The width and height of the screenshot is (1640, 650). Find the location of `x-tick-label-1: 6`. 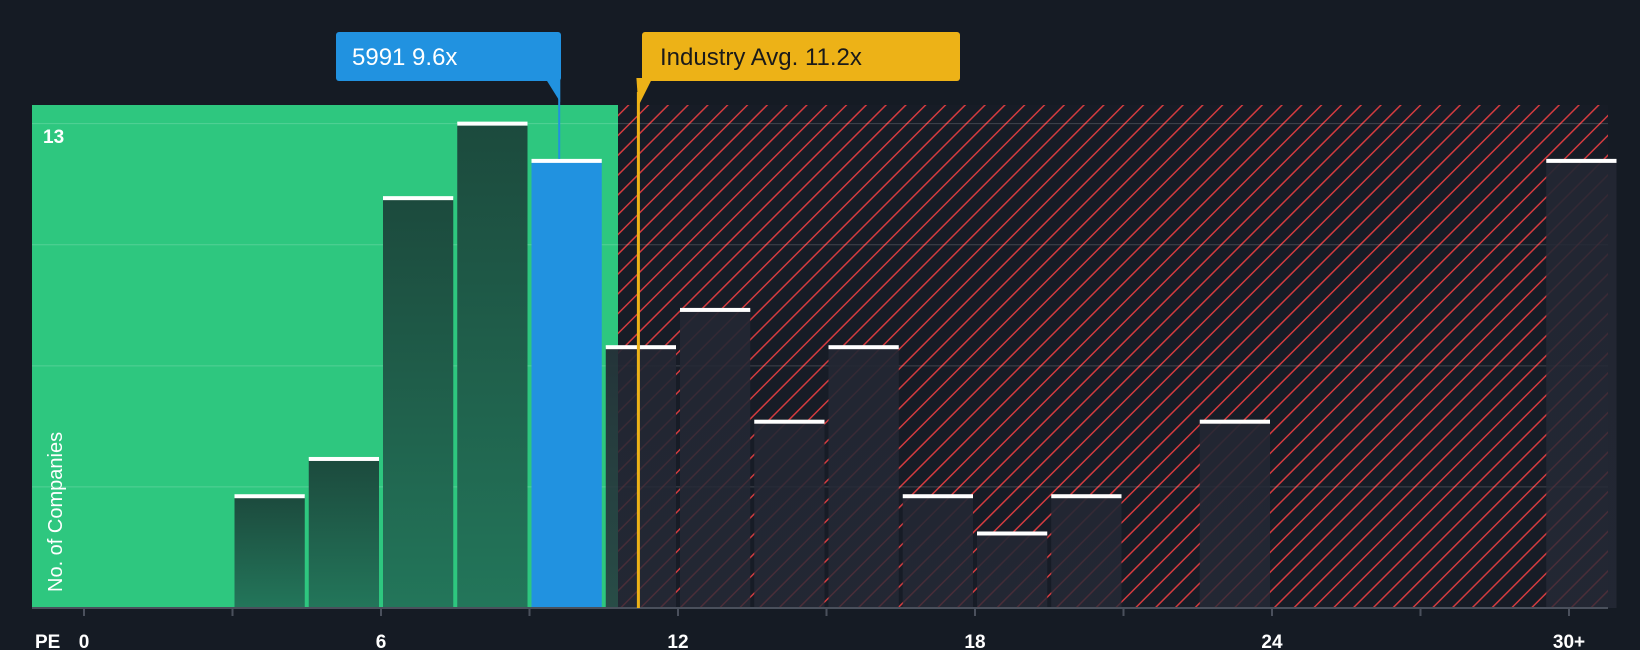

x-tick-label-1: 6 is located at coordinates (381, 641).